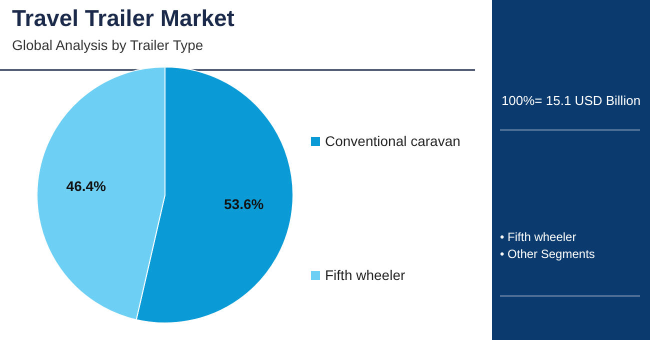  I want to click on legend-label: Fifth wheeler, so click(365, 275).